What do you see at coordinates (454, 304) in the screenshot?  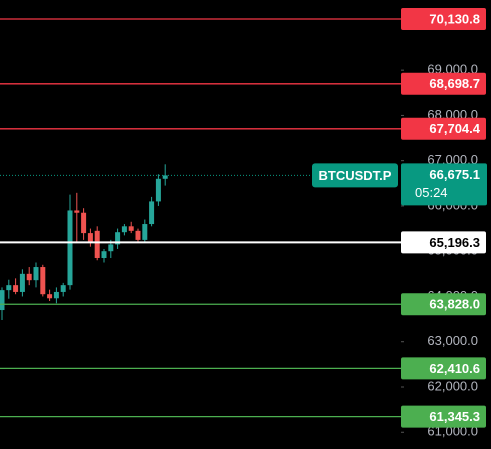 I see `price-label: 63,828.0` at bounding box center [454, 304].